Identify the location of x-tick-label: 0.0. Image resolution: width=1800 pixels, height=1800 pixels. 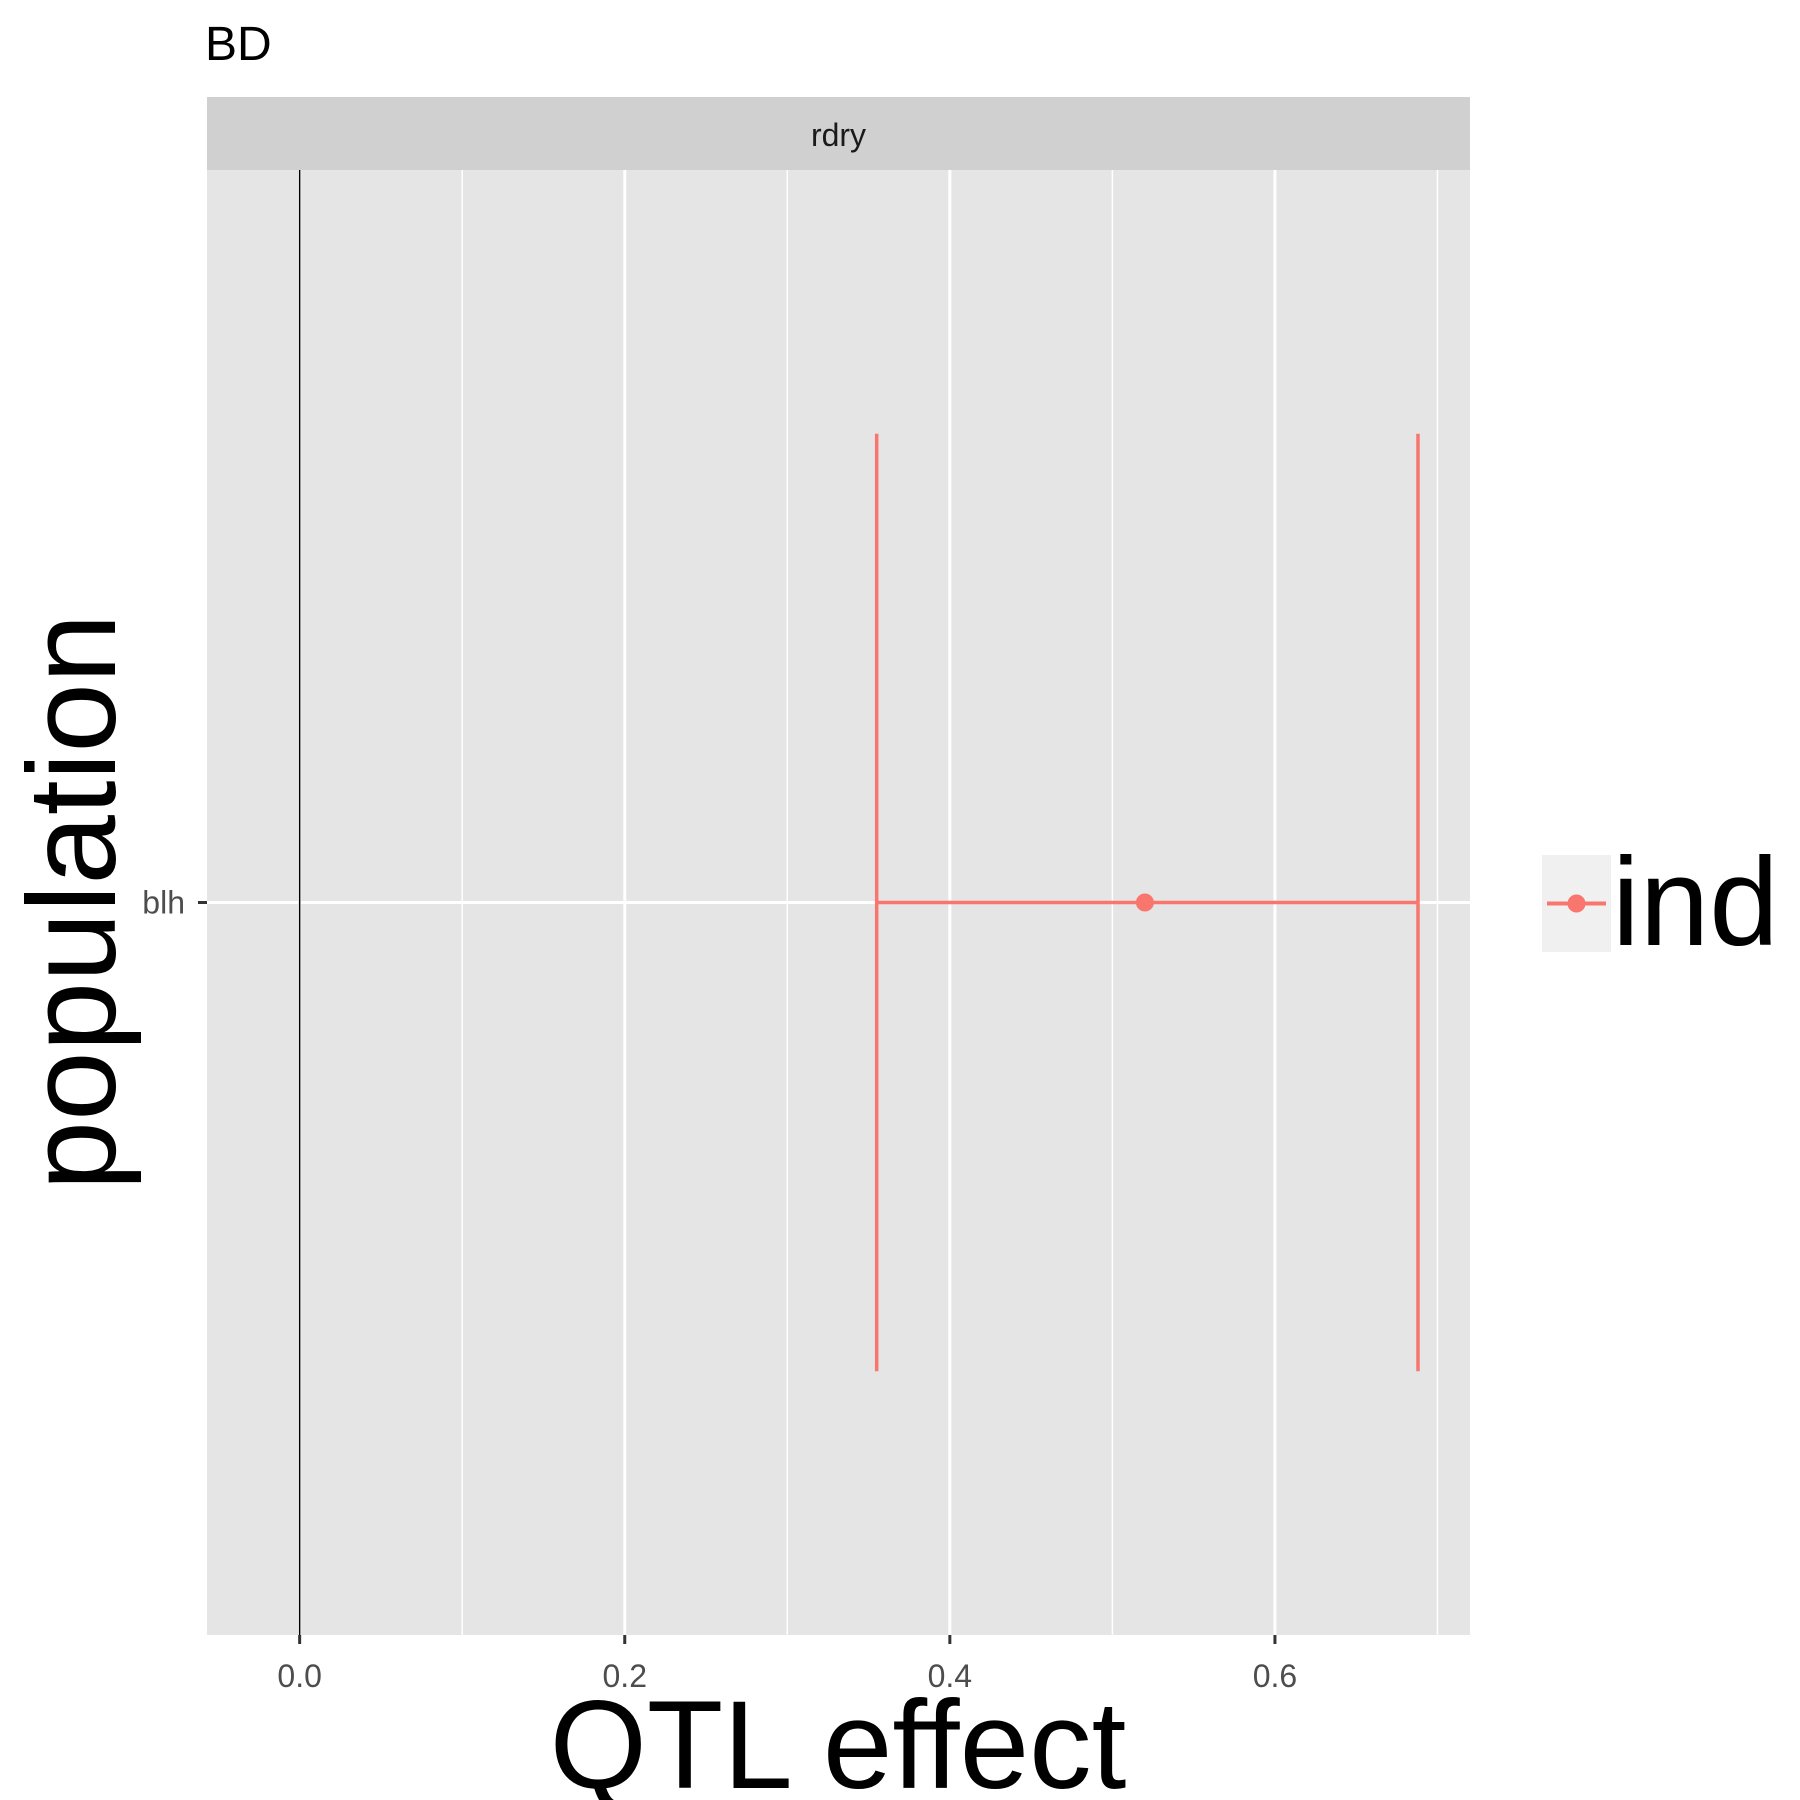
(299, 1676).